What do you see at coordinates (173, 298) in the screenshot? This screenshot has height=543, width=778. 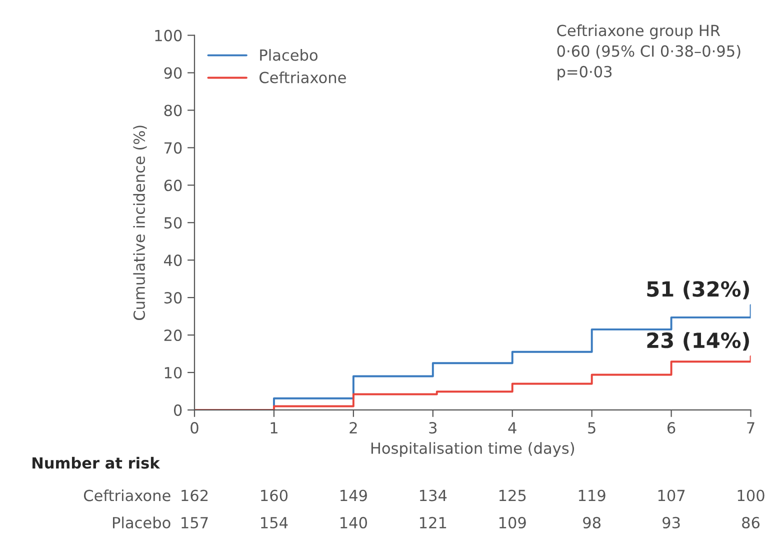 I see `y-tick-label: 30` at bounding box center [173, 298].